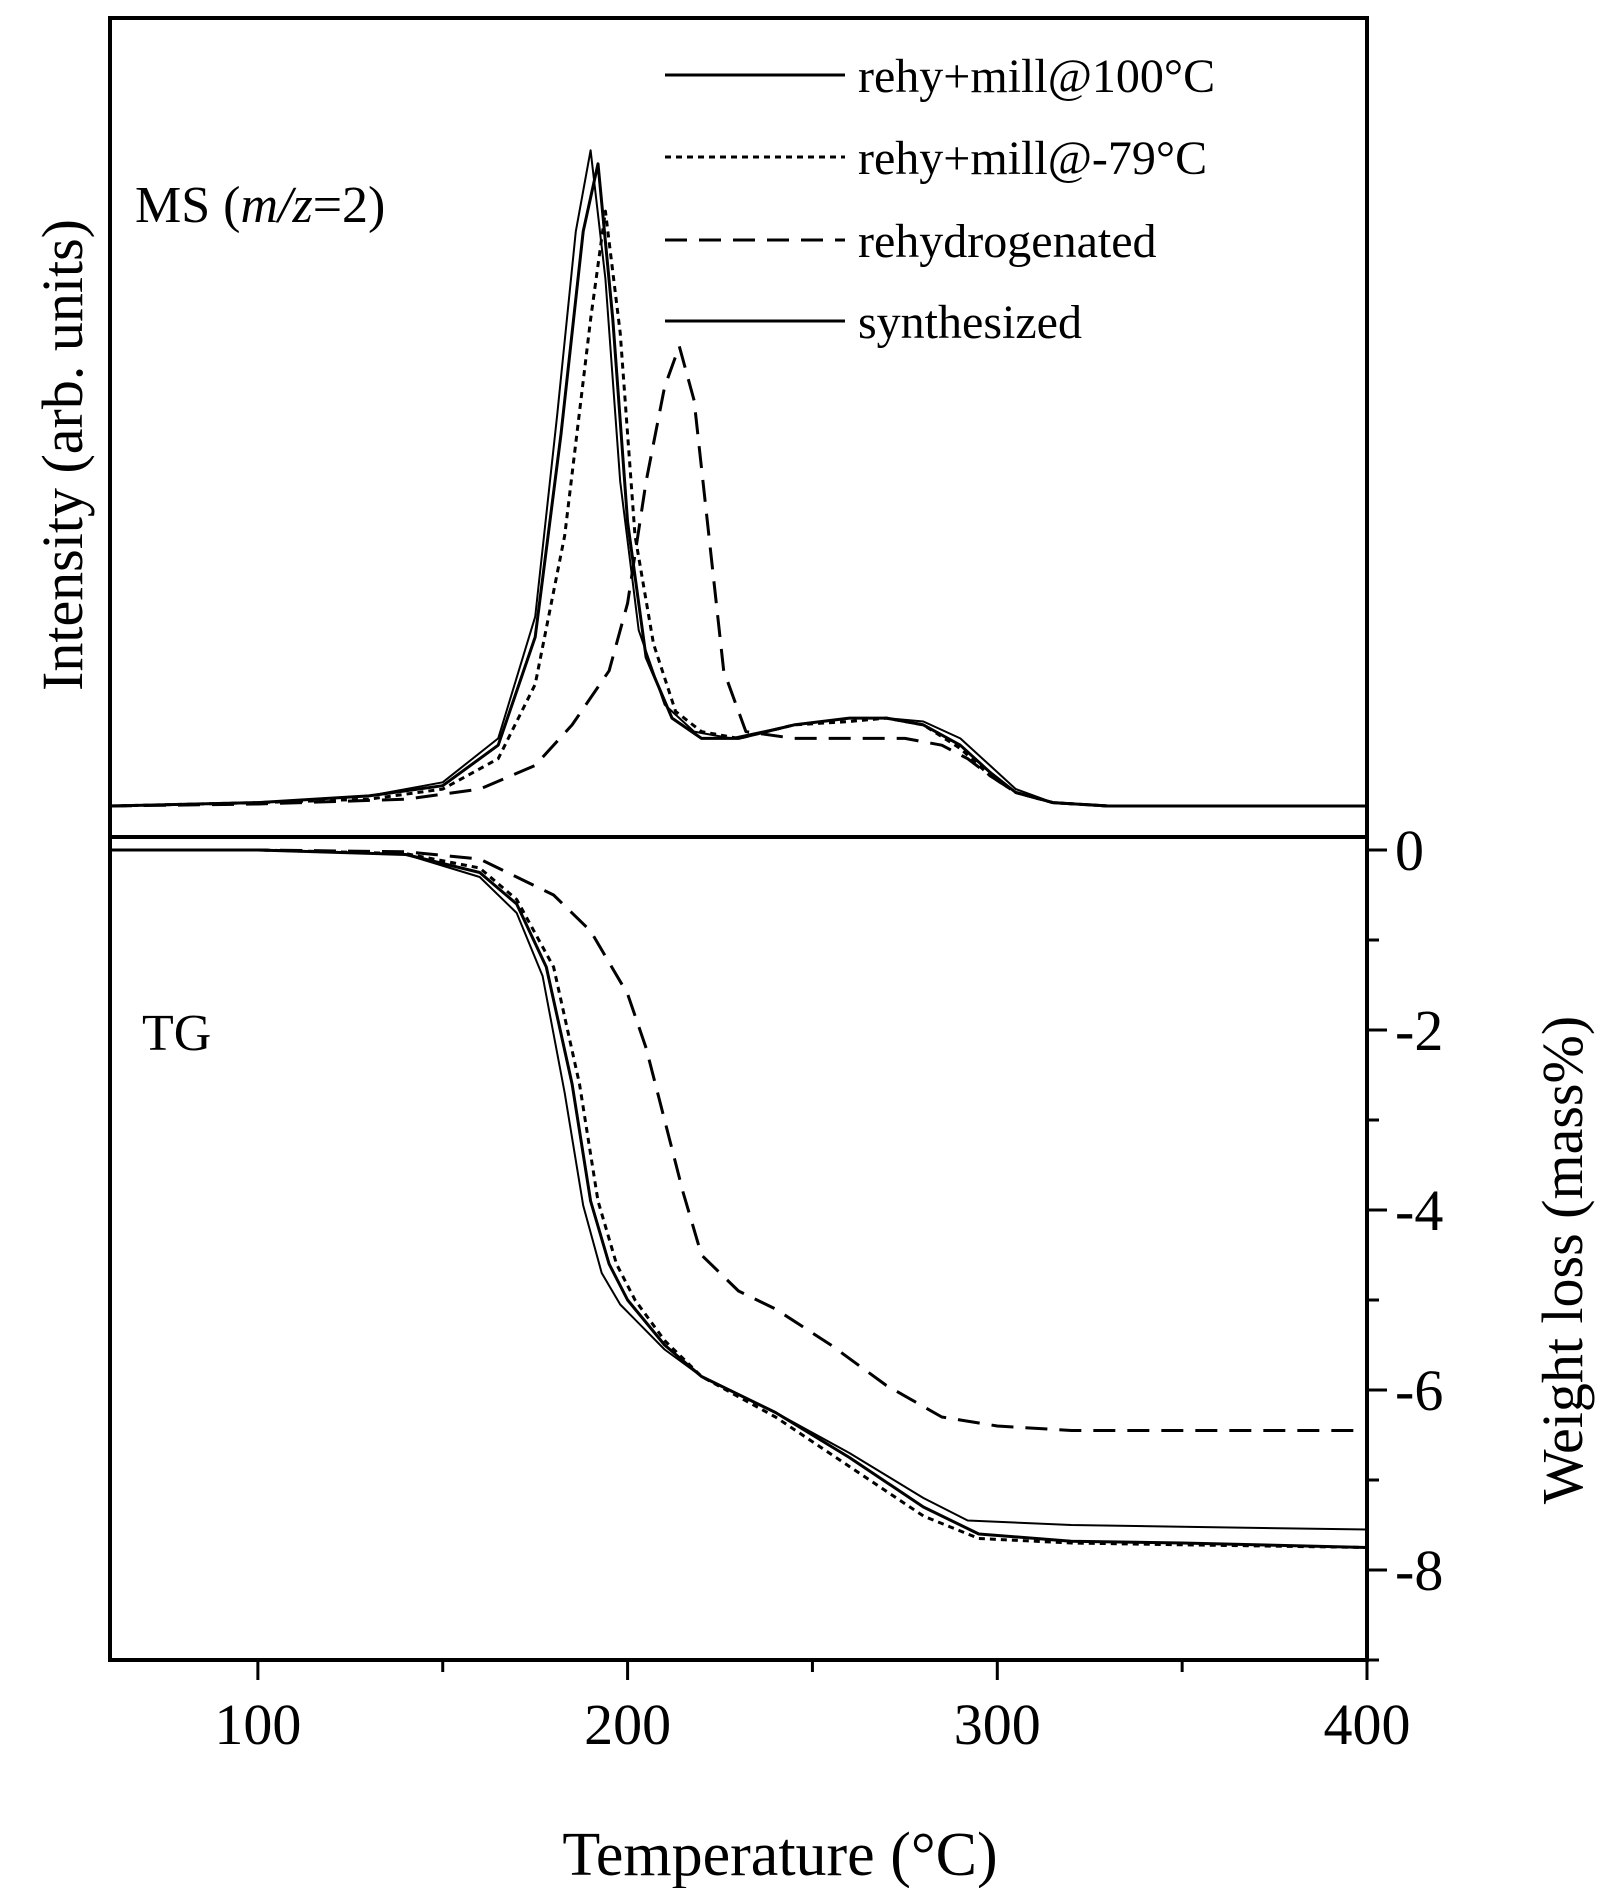 The width and height of the screenshot is (1621, 1888). Describe the element at coordinates (176, 1033) in the screenshot. I see `tg-panel-label: TG` at that location.